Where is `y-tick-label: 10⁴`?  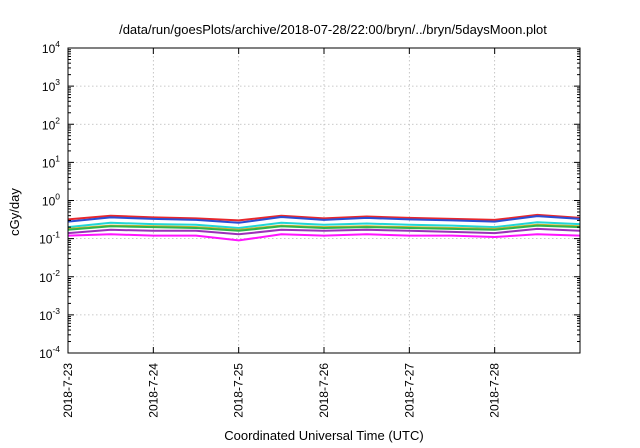 y-tick-label: 10⁴ is located at coordinates (51, 47).